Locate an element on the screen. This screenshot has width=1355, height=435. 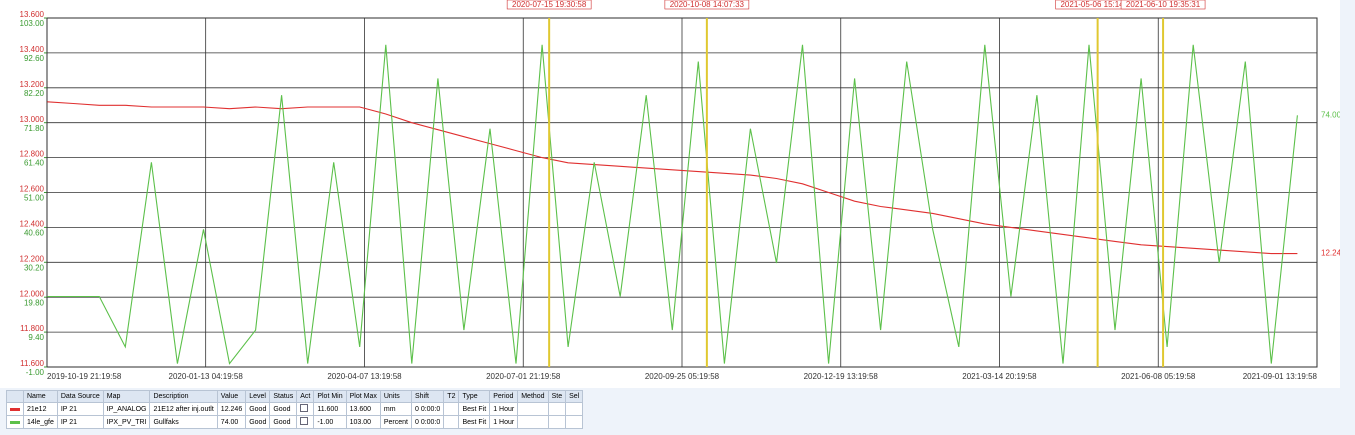
current-value-label: 74.00 is located at coordinates (1330, 114).